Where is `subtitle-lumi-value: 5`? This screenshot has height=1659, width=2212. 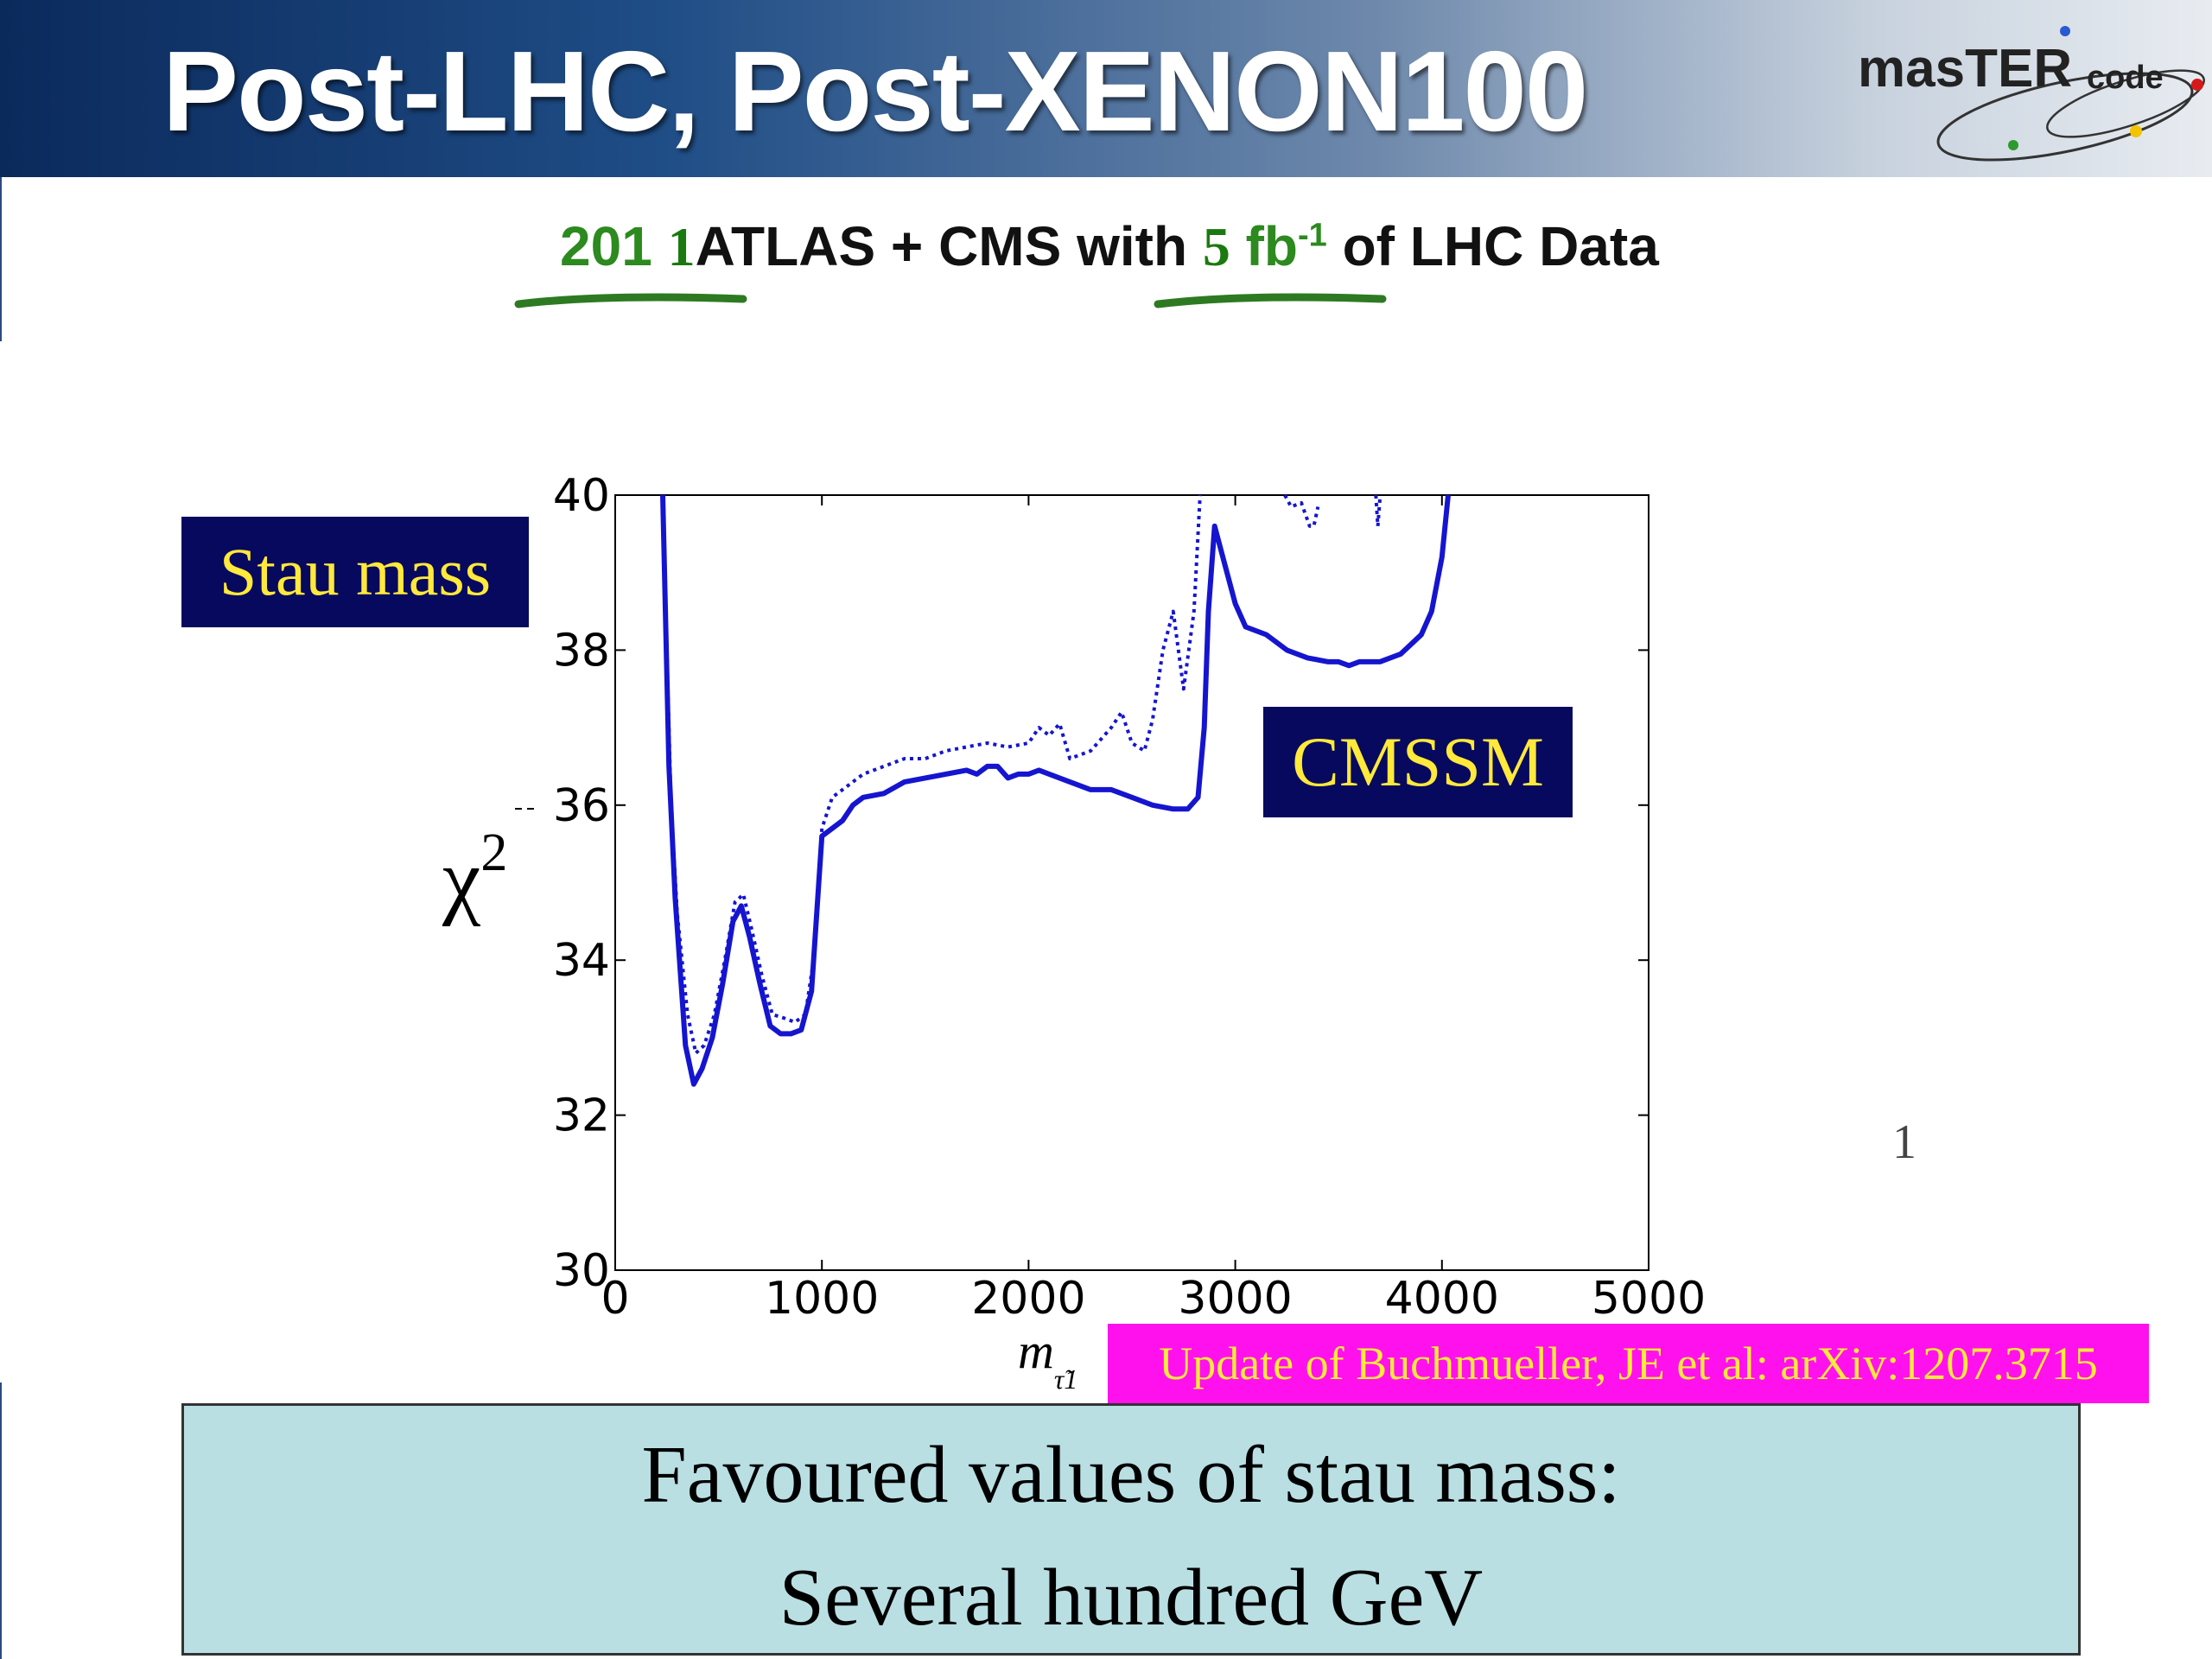 subtitle-lumi-value: 5 is located at coordinates (1216, 246).